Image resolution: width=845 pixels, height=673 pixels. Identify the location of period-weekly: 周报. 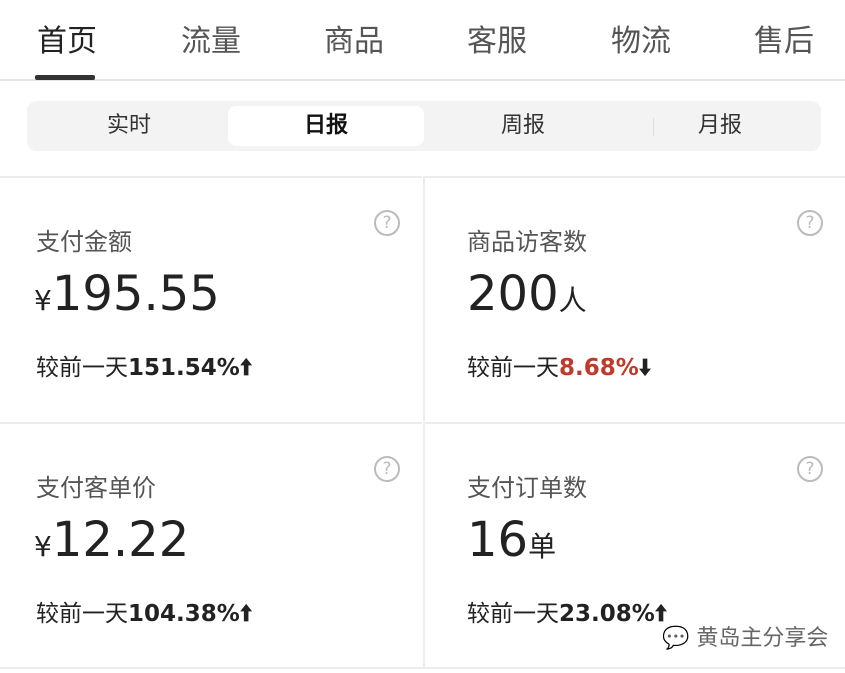
(522, 125).